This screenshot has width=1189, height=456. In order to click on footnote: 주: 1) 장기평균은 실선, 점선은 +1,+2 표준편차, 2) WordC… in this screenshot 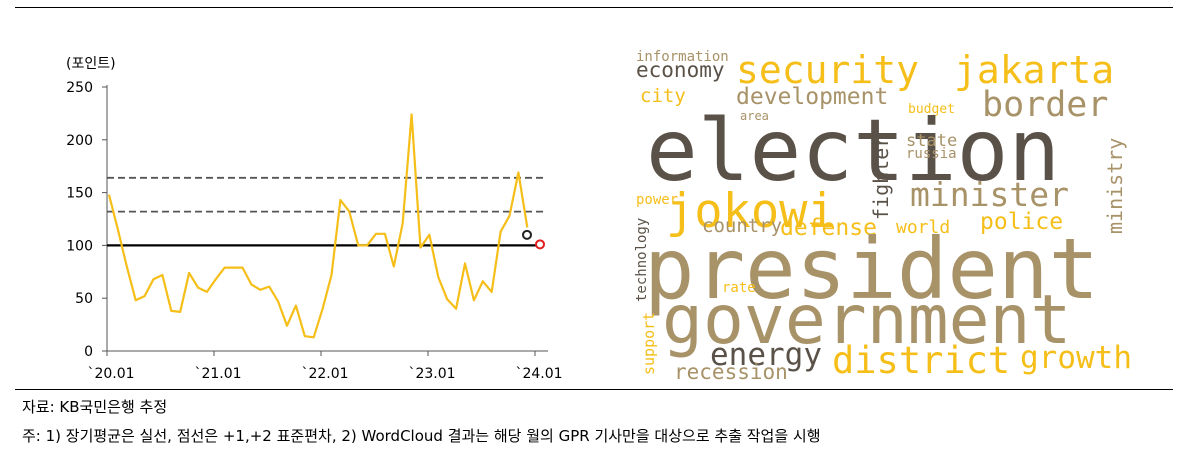, I will do `click(421, 436)`.